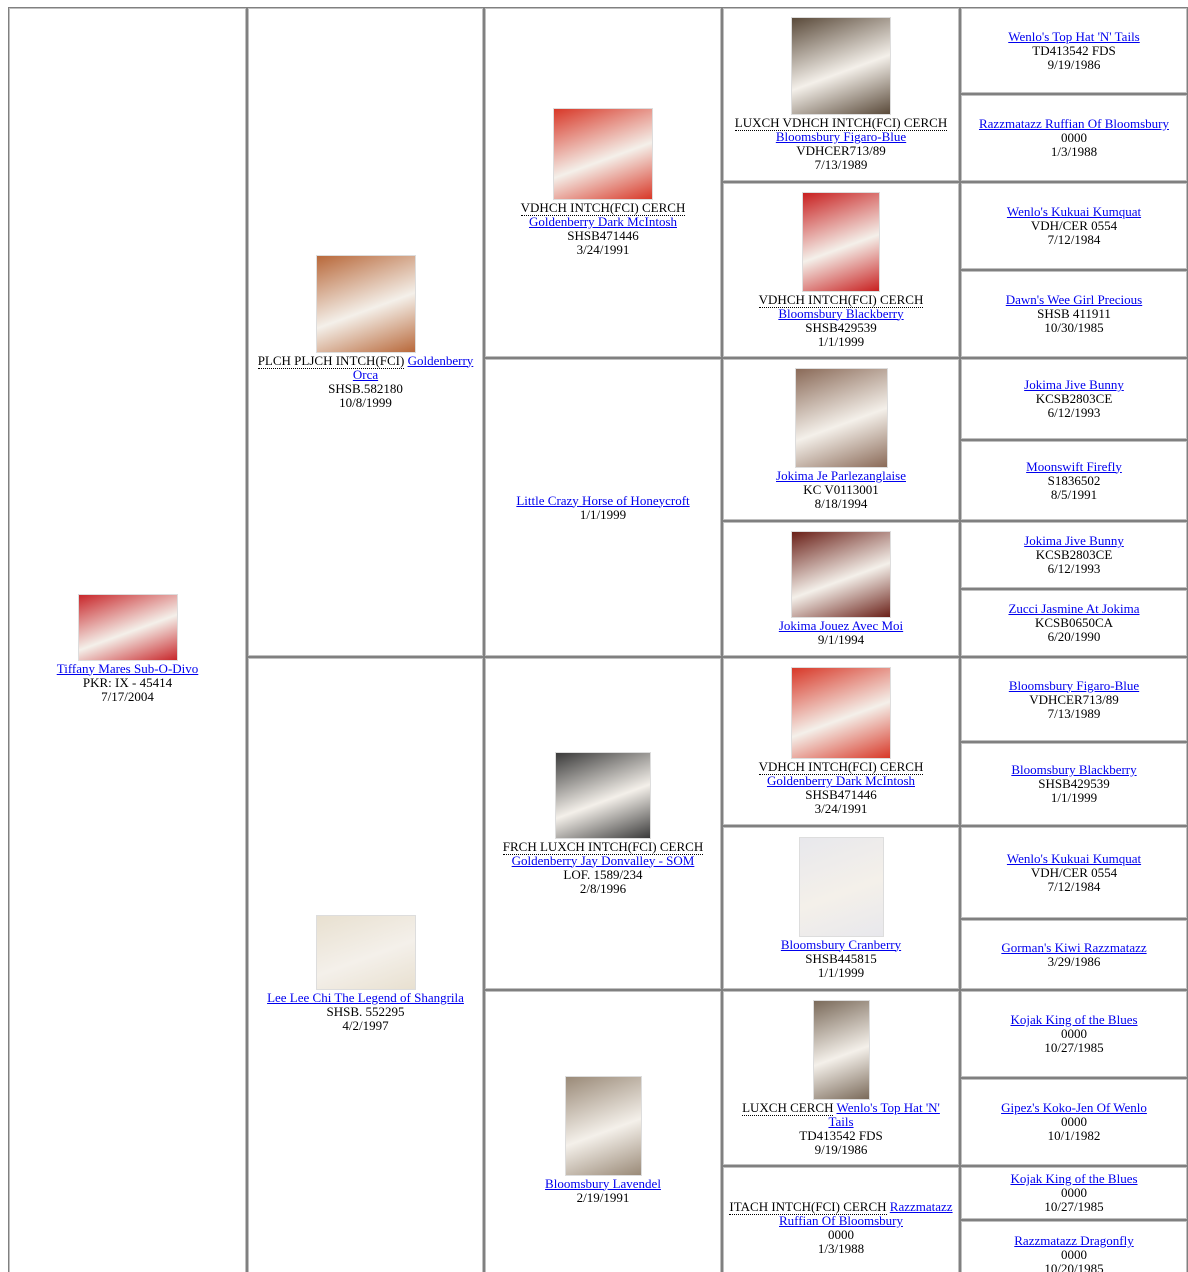  What do you see at coordinates (365, 402) in the screenshot?
I see `dog-dob: 10/8/1999` at bounding box center [365, 402].